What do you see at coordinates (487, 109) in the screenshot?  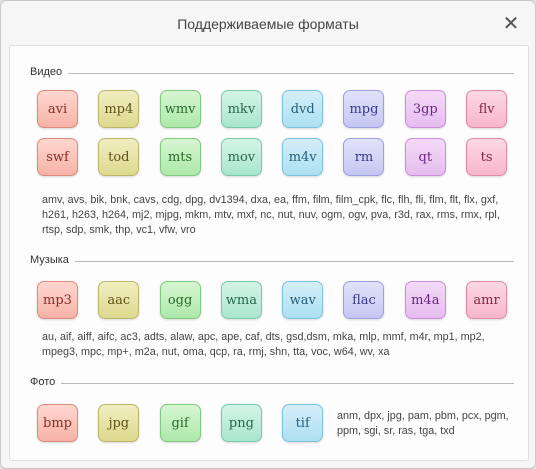 I see `format-badge-flv: flv` at bounding box center [487, 109].